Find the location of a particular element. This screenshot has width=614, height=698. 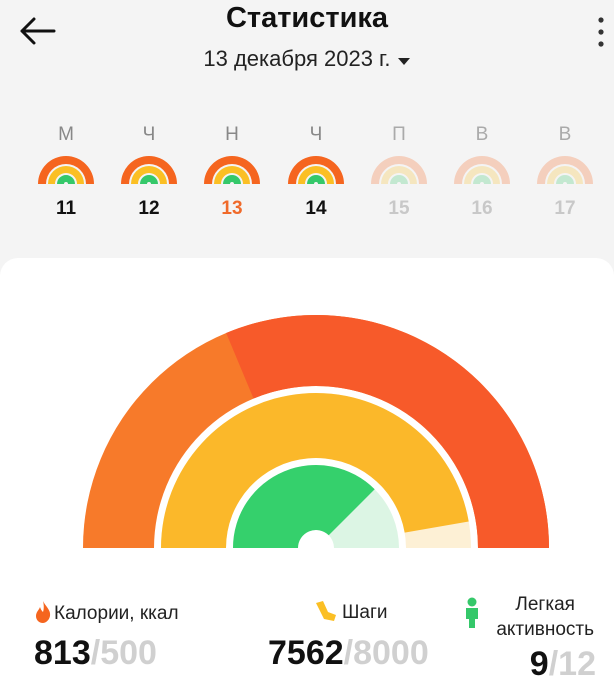

stat-label: Легкая активность is located at coordinates (545, 617).